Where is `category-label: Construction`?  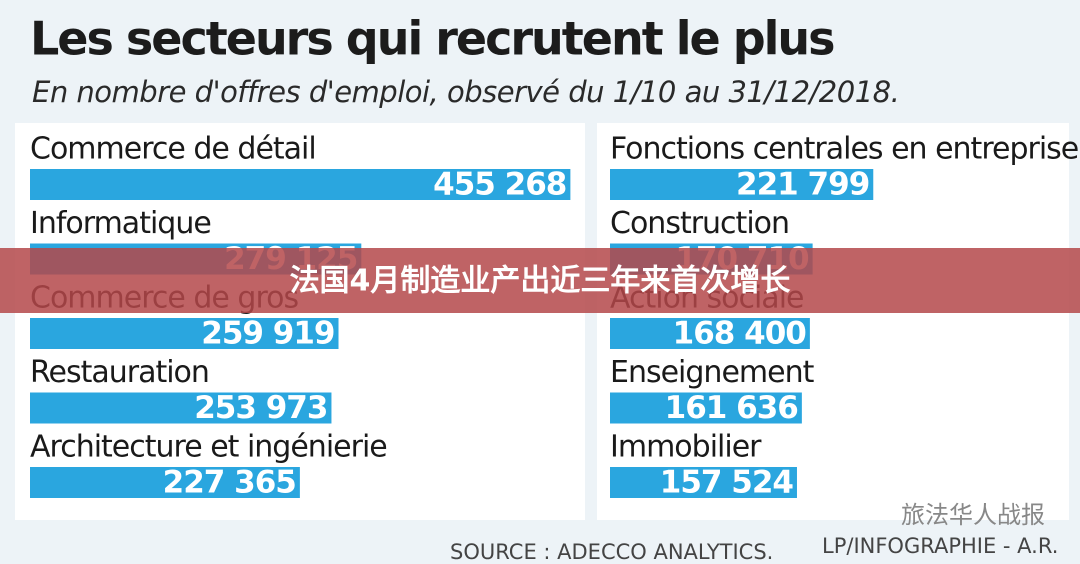
category-label: Construction is located at coordinates (699, 223).